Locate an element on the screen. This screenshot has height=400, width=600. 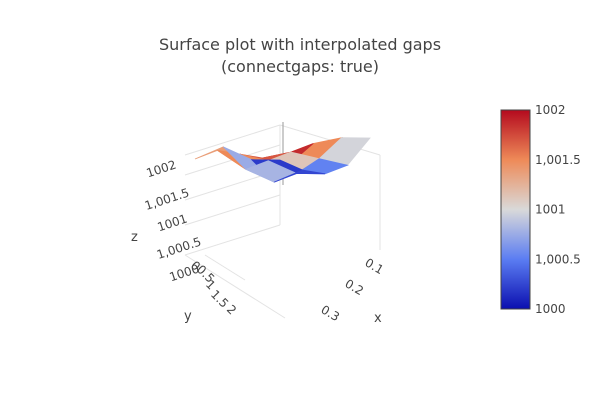
colorbar-ticks: 1000 1,000.5 1001 1,001.5 1002 is located at coordinates (558, 209).